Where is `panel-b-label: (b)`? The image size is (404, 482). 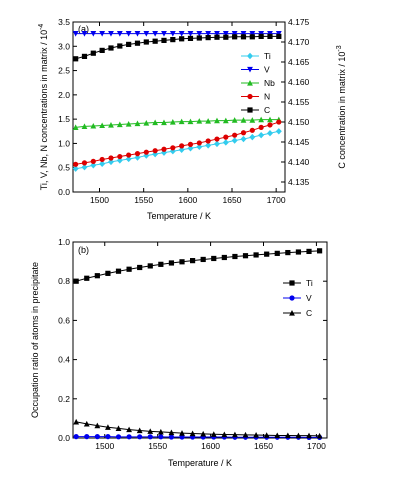
panel-b-label: (b) is located at coordinates (83, 250).